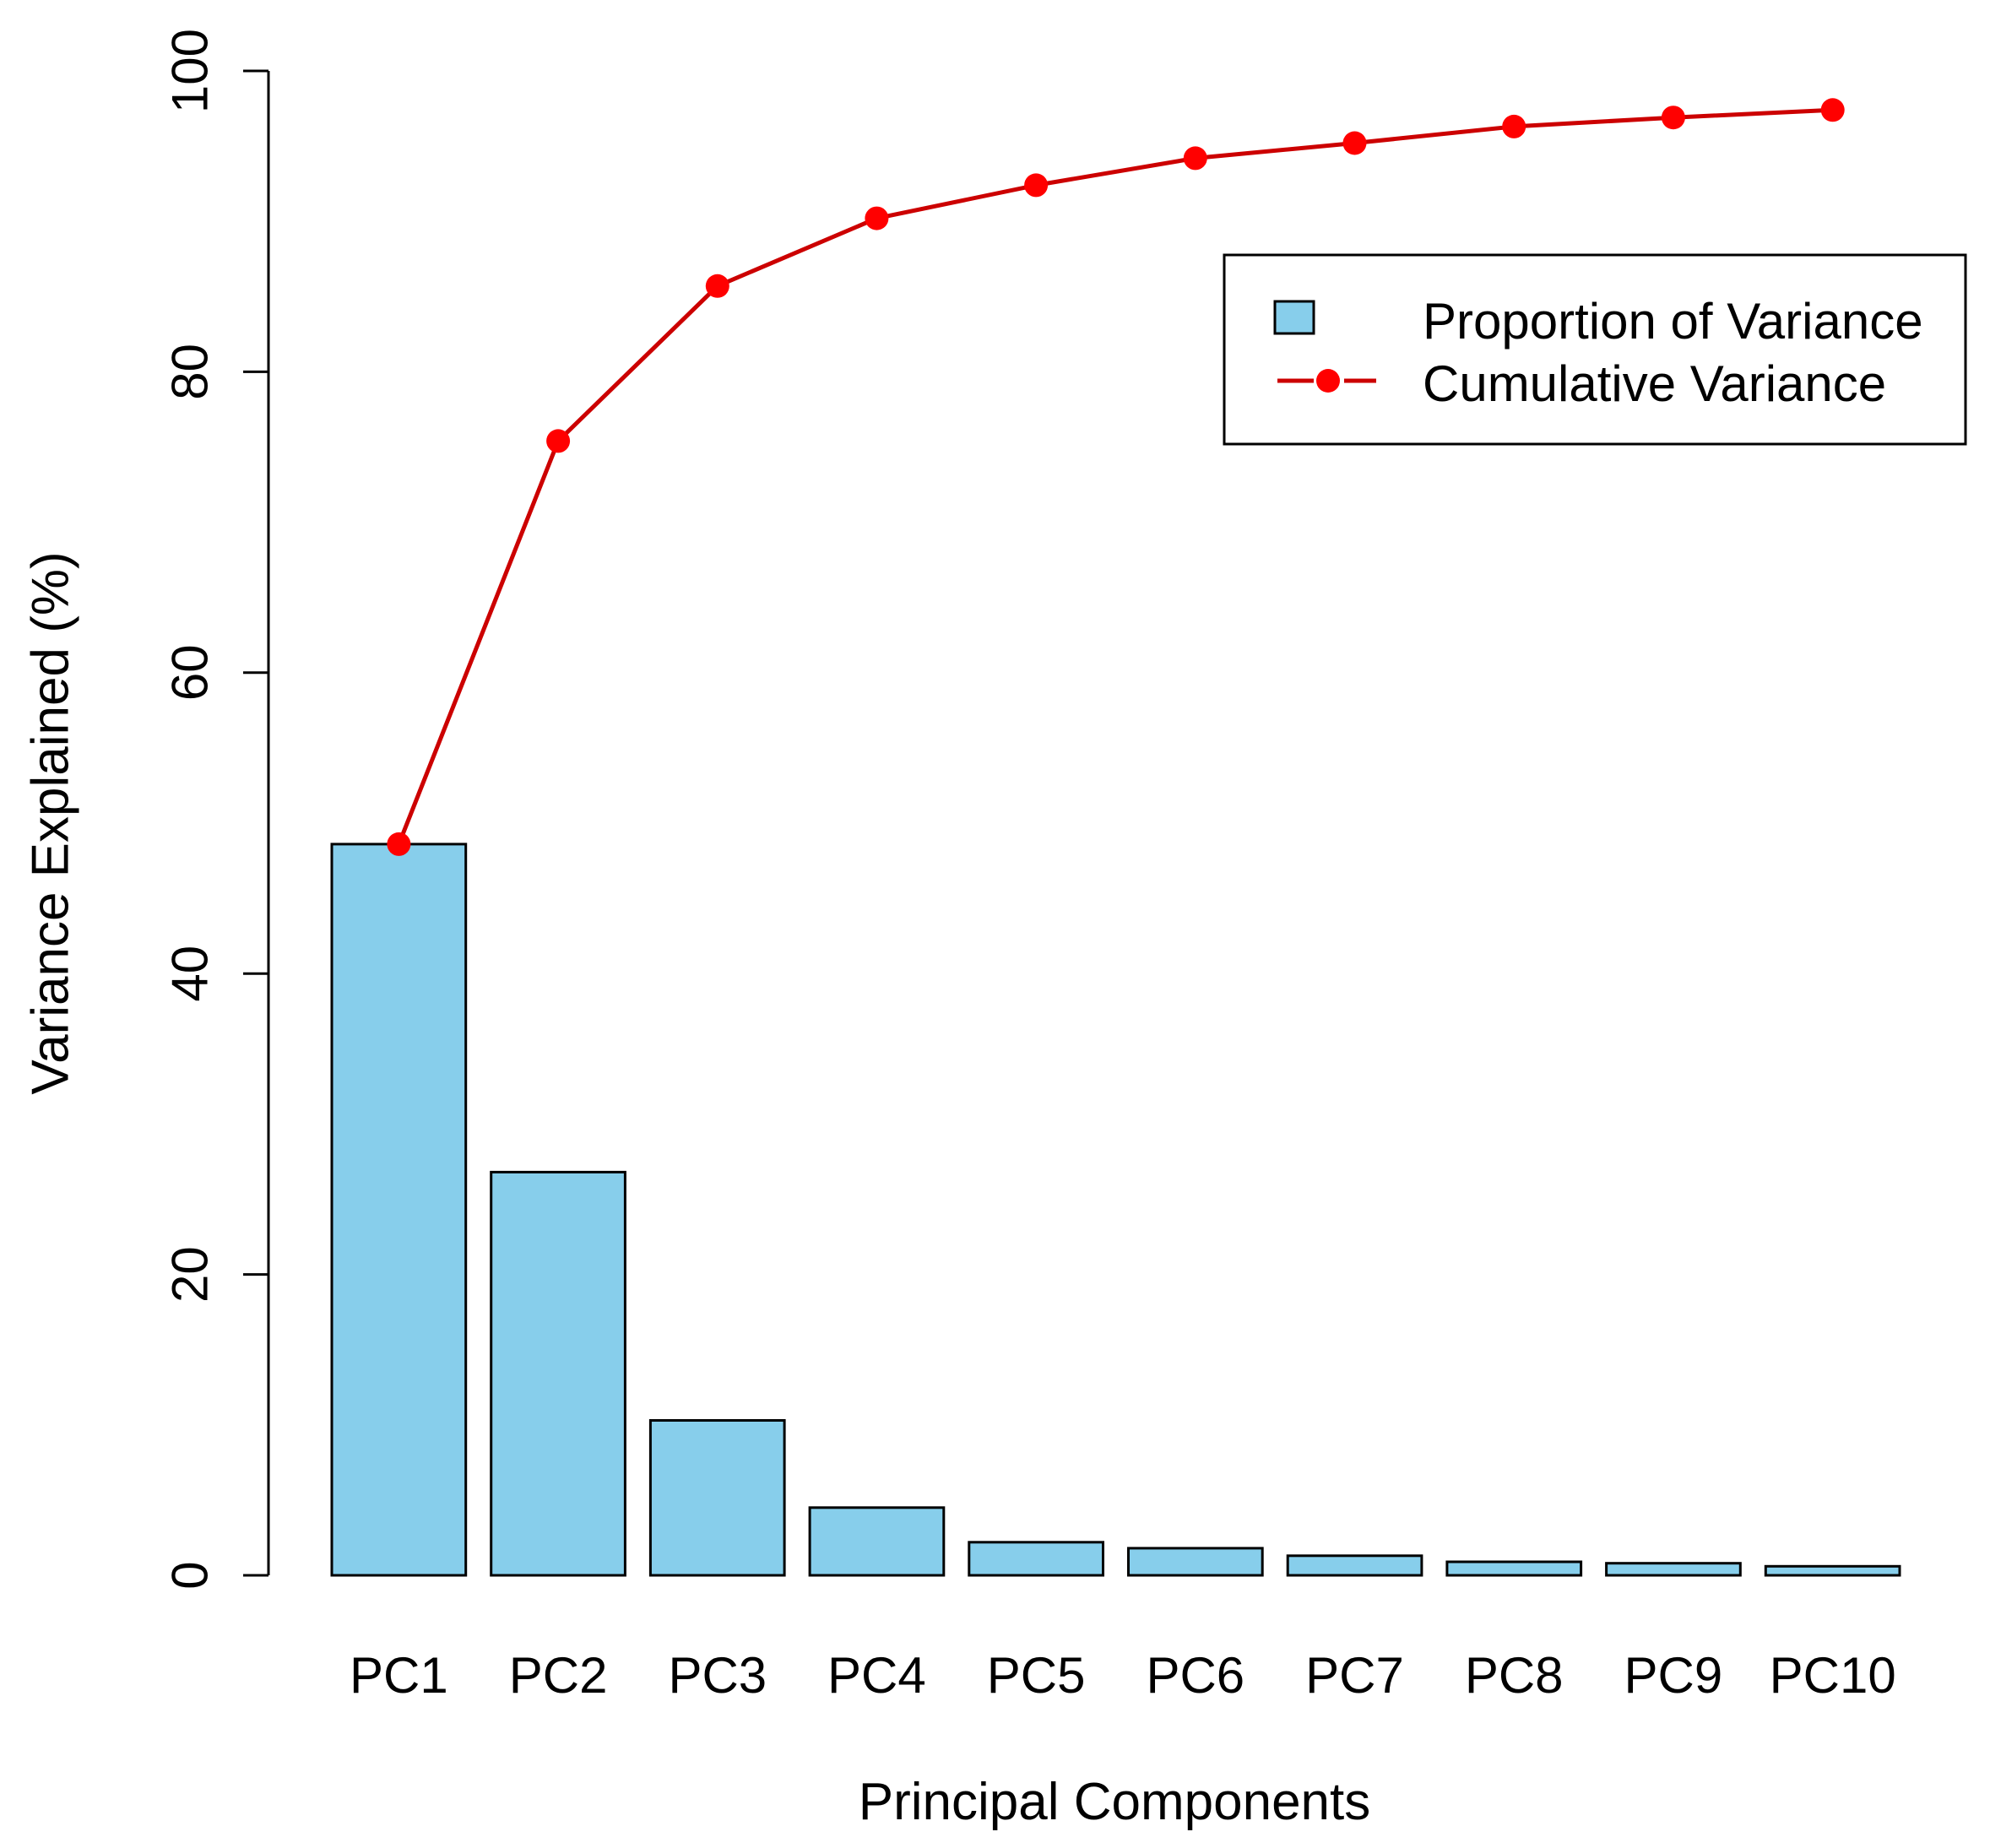 The image size is (1990, 1848). I want to click on legend-label-cumulative: Cumulative Variance, so click(1655, 383).